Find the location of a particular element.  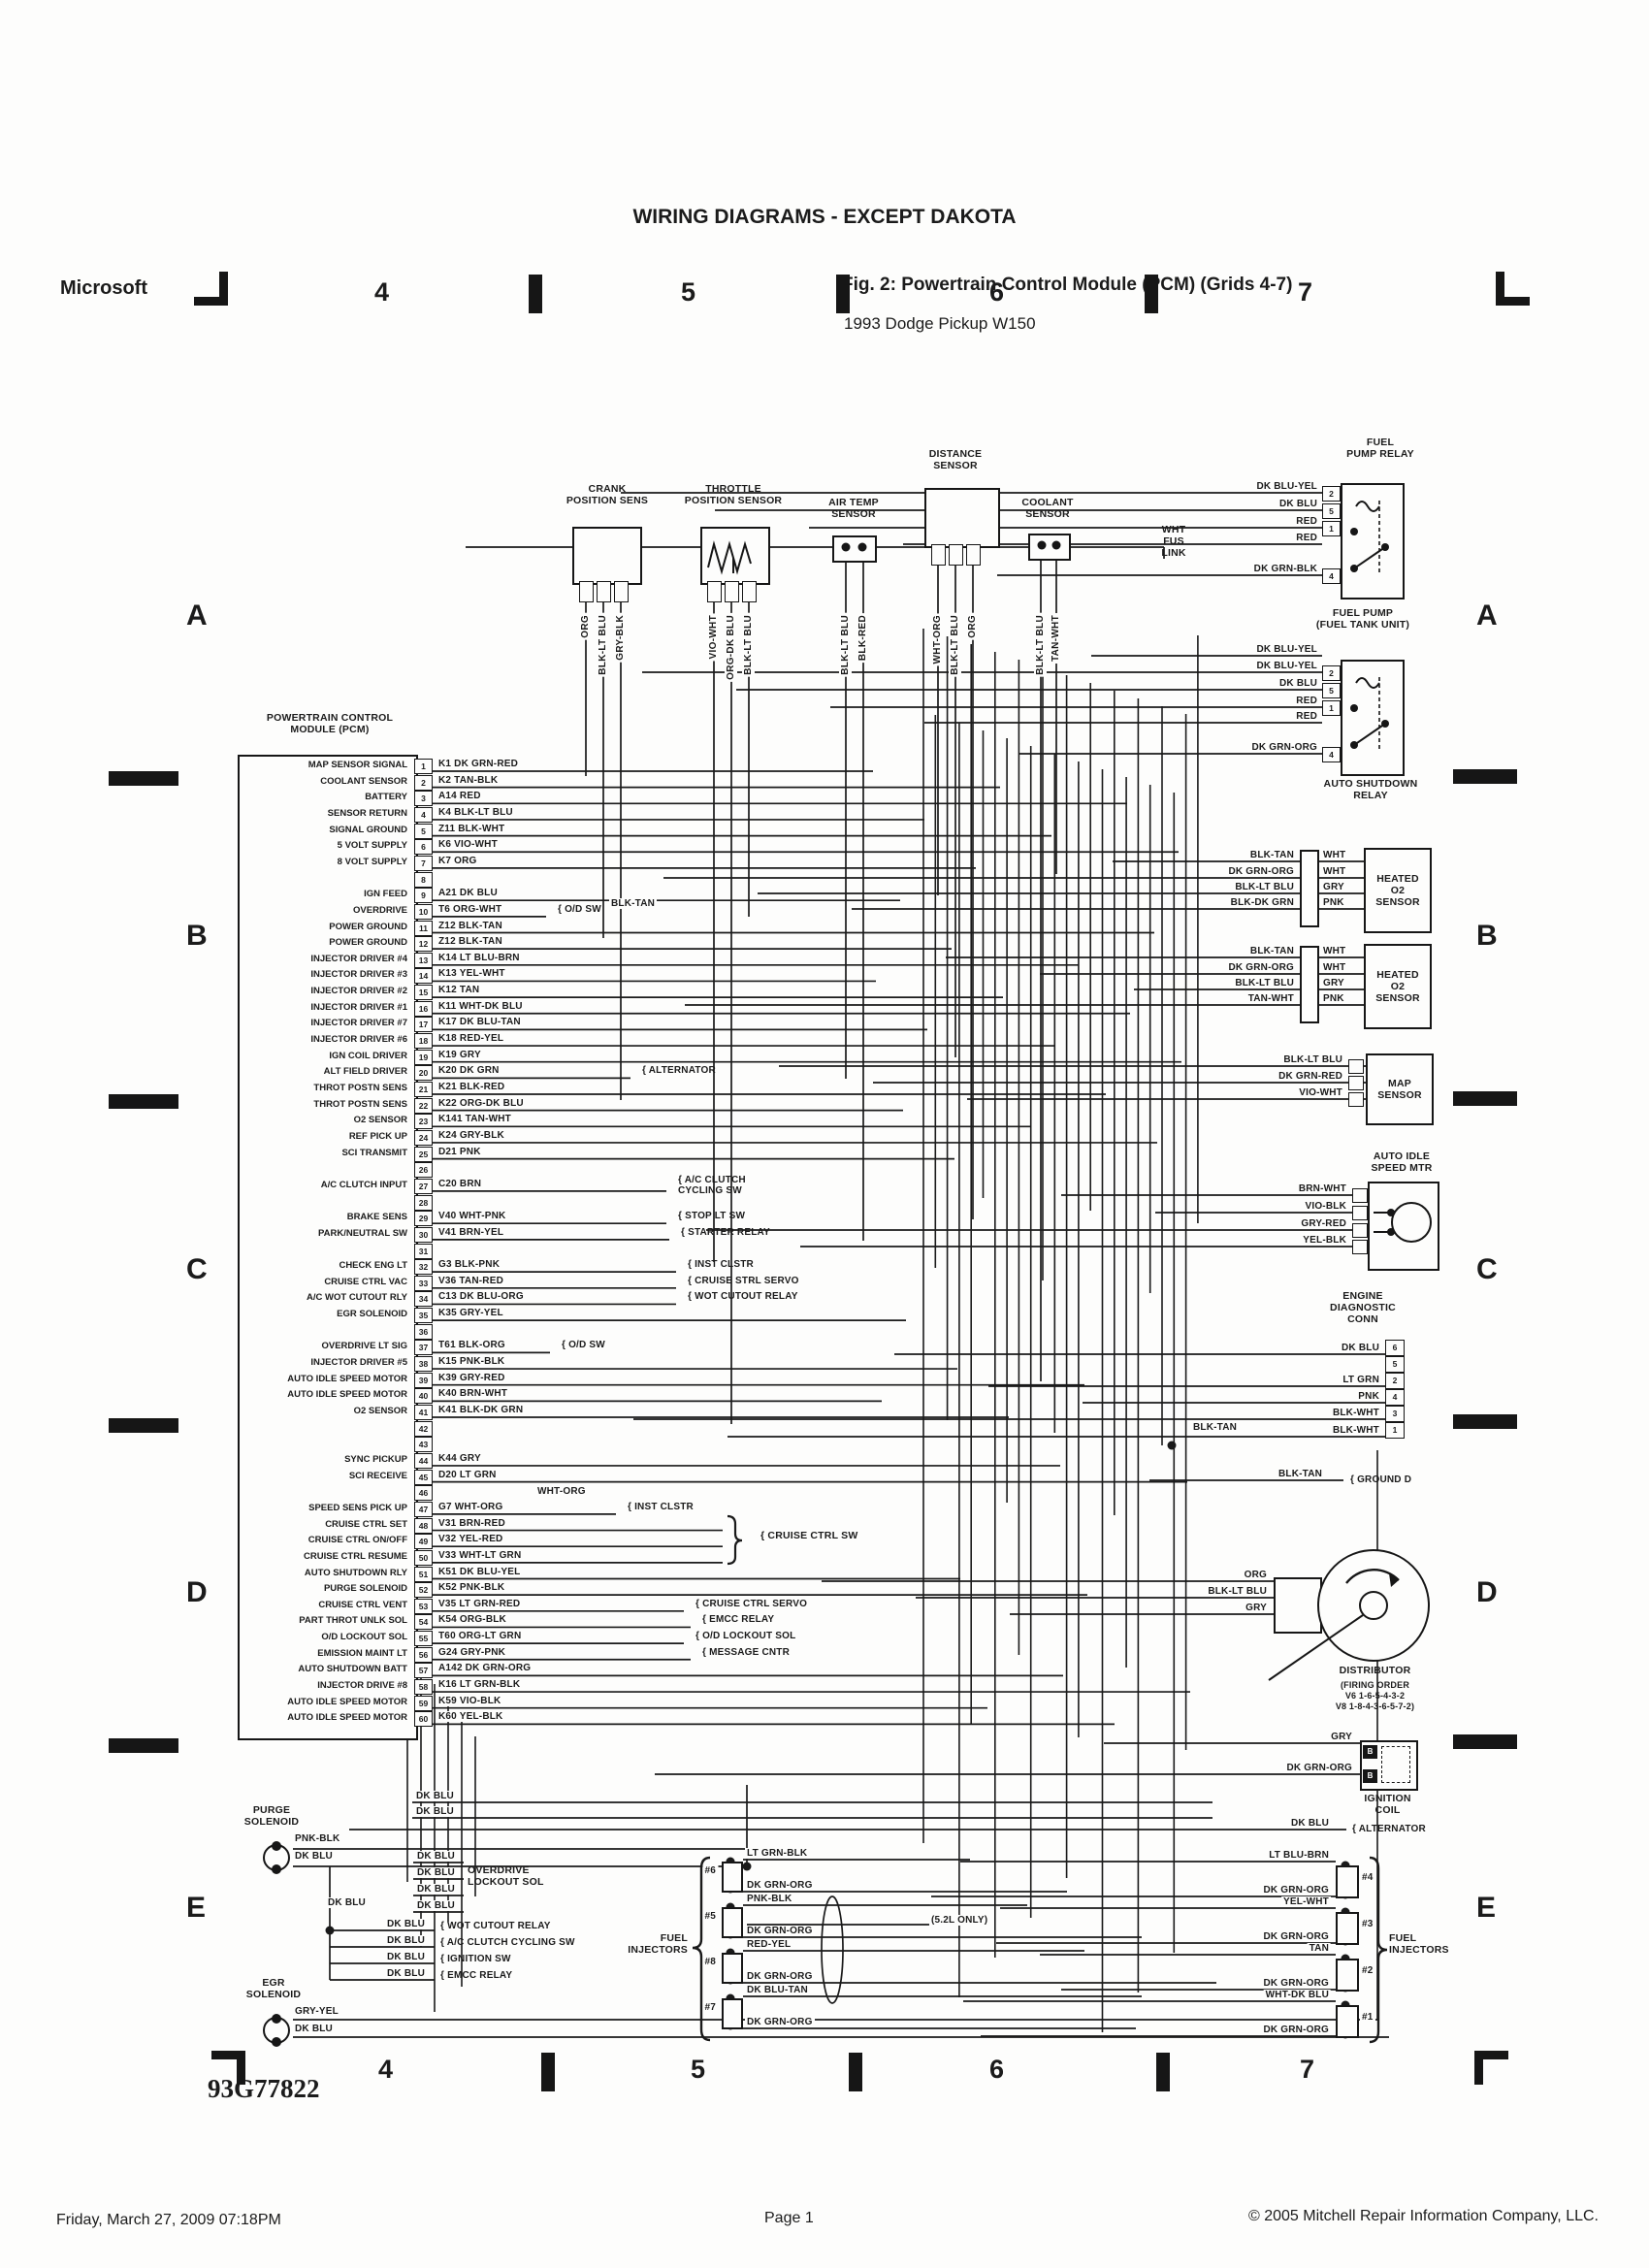

pcm-pin-function: AUTO IDLE SPEED MOTOR is located at coordinates (347, 1395).